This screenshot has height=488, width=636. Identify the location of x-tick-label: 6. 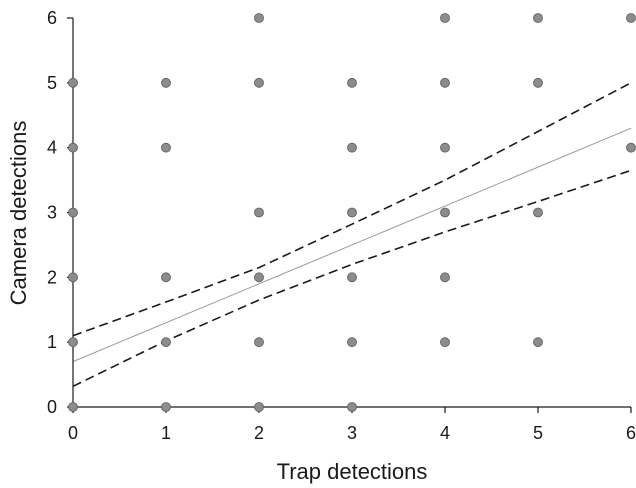
(631, 433).